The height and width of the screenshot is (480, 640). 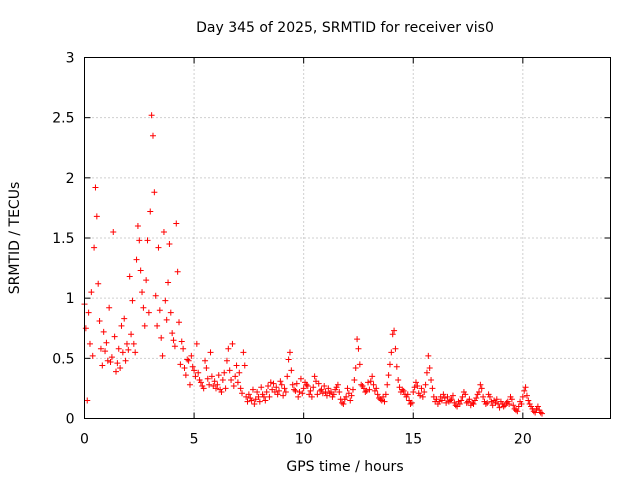 I want to click on y-tick-label: 2, so click(x=70, y=179).